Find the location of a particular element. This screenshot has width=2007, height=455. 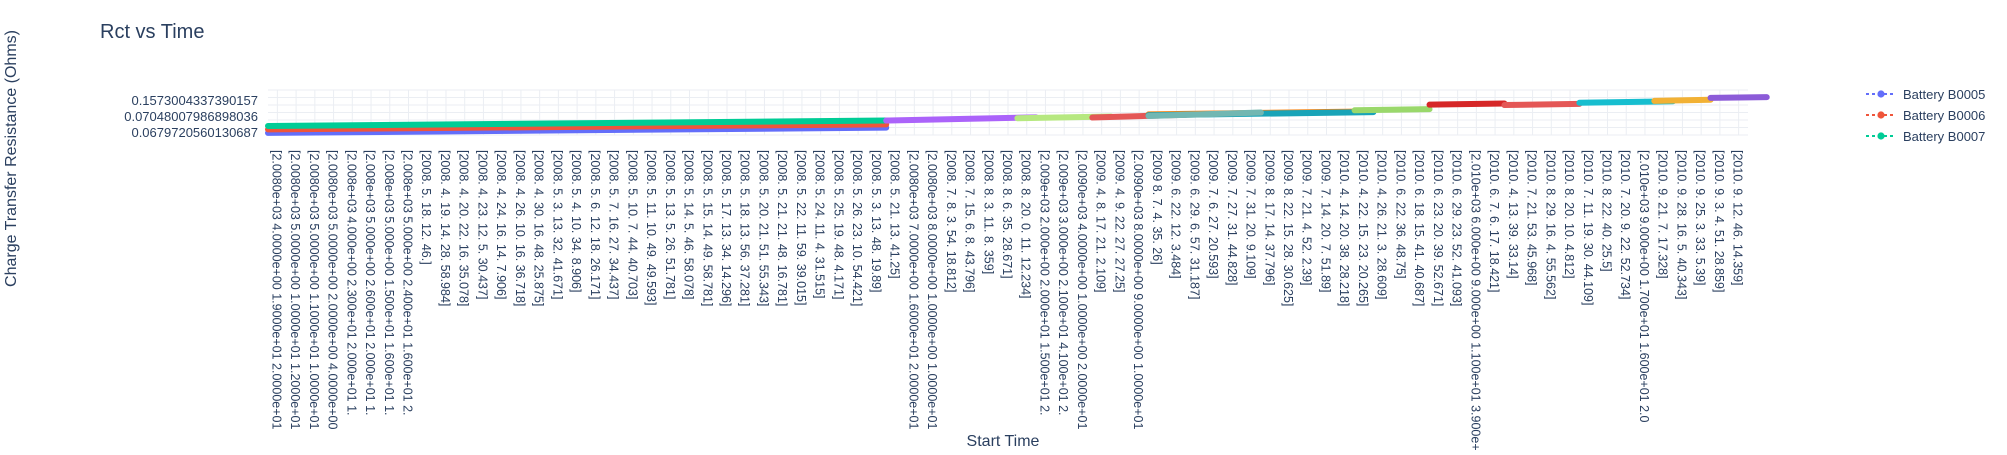

x-tick-label: [2009 8. 7. 4. 35. 26] is located at coordinates (1157, 207).